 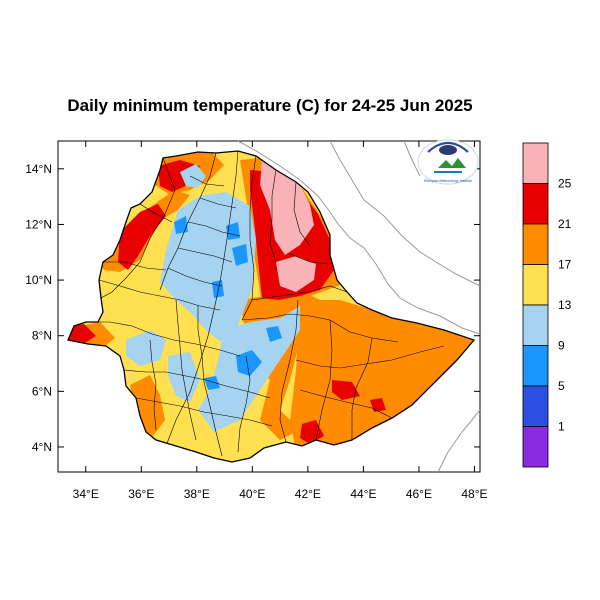 I want to click on lon-tick-label: 36°E, so click(x=141, y=494).